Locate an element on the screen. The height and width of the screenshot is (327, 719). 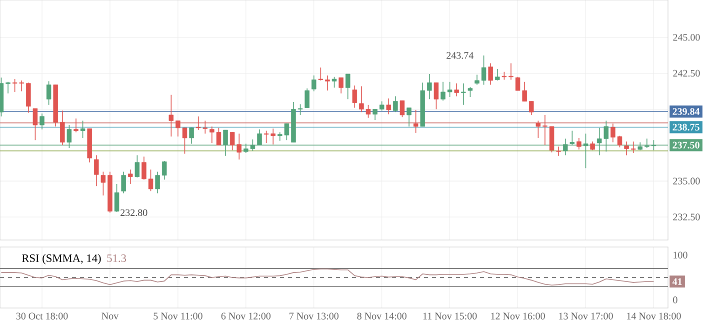
x-tick-label: 5 Nov 11:00 is located at coordinates (178, 316).